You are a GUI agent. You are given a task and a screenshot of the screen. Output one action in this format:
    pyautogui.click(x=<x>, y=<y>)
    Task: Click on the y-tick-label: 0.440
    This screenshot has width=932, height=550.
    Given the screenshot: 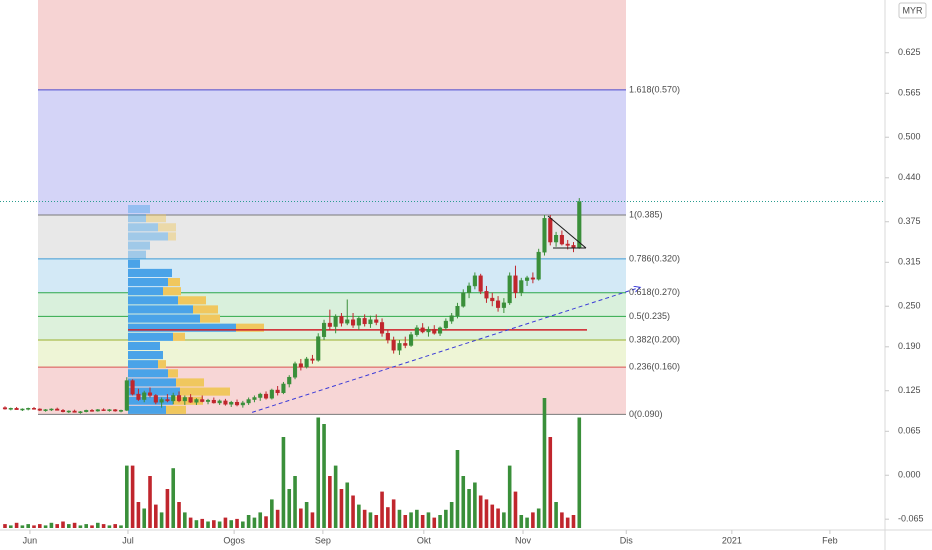 What is the action you would take?
    pyautogui.click(x=909, y=177)
    